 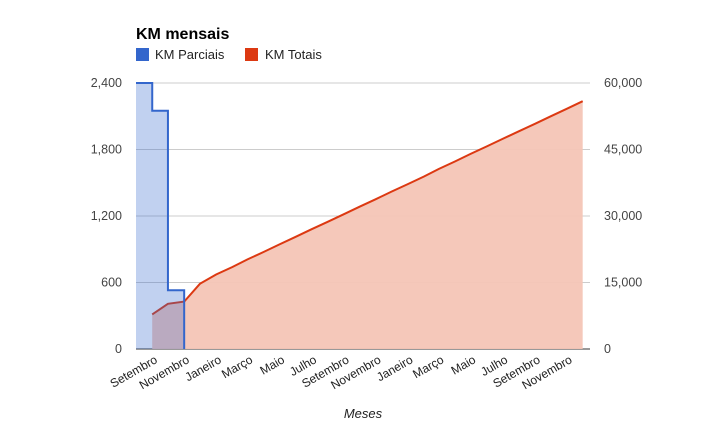 I want to click on series-km-parciais, so click(x=161, y=215).